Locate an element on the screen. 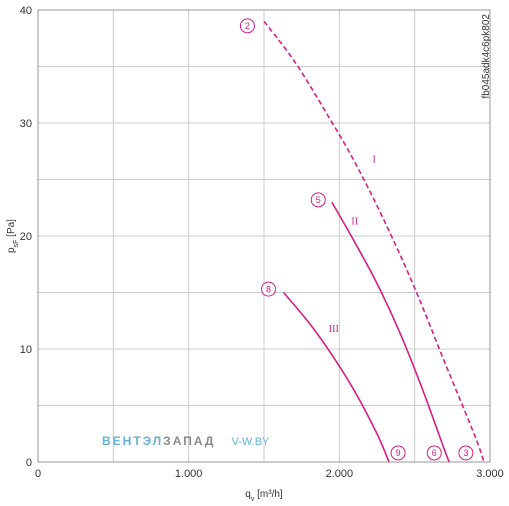 This screenshot has height=506, width=509. marker-label: 2 is located at coordinates (247, 26).